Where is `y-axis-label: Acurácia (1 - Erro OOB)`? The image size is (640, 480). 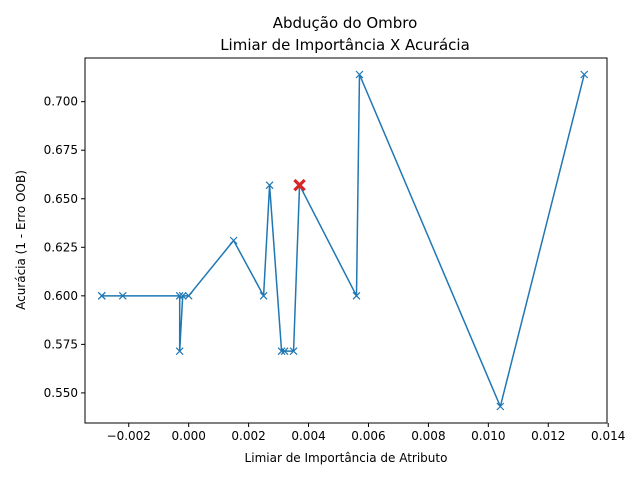
y-axis-label: Acurácia (1 - Erro OOB) is located at coordinates (21, 240).